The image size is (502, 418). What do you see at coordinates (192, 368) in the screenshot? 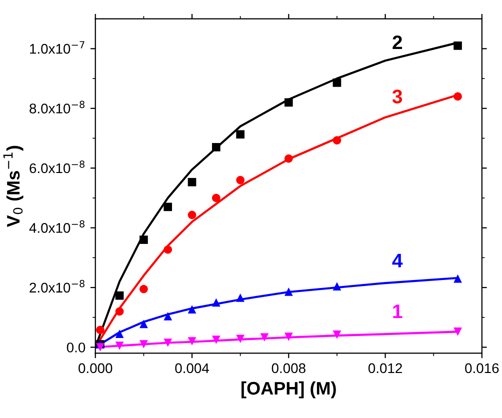
I see `x-tick-label: 0.004` at bounding box center [192, 368].